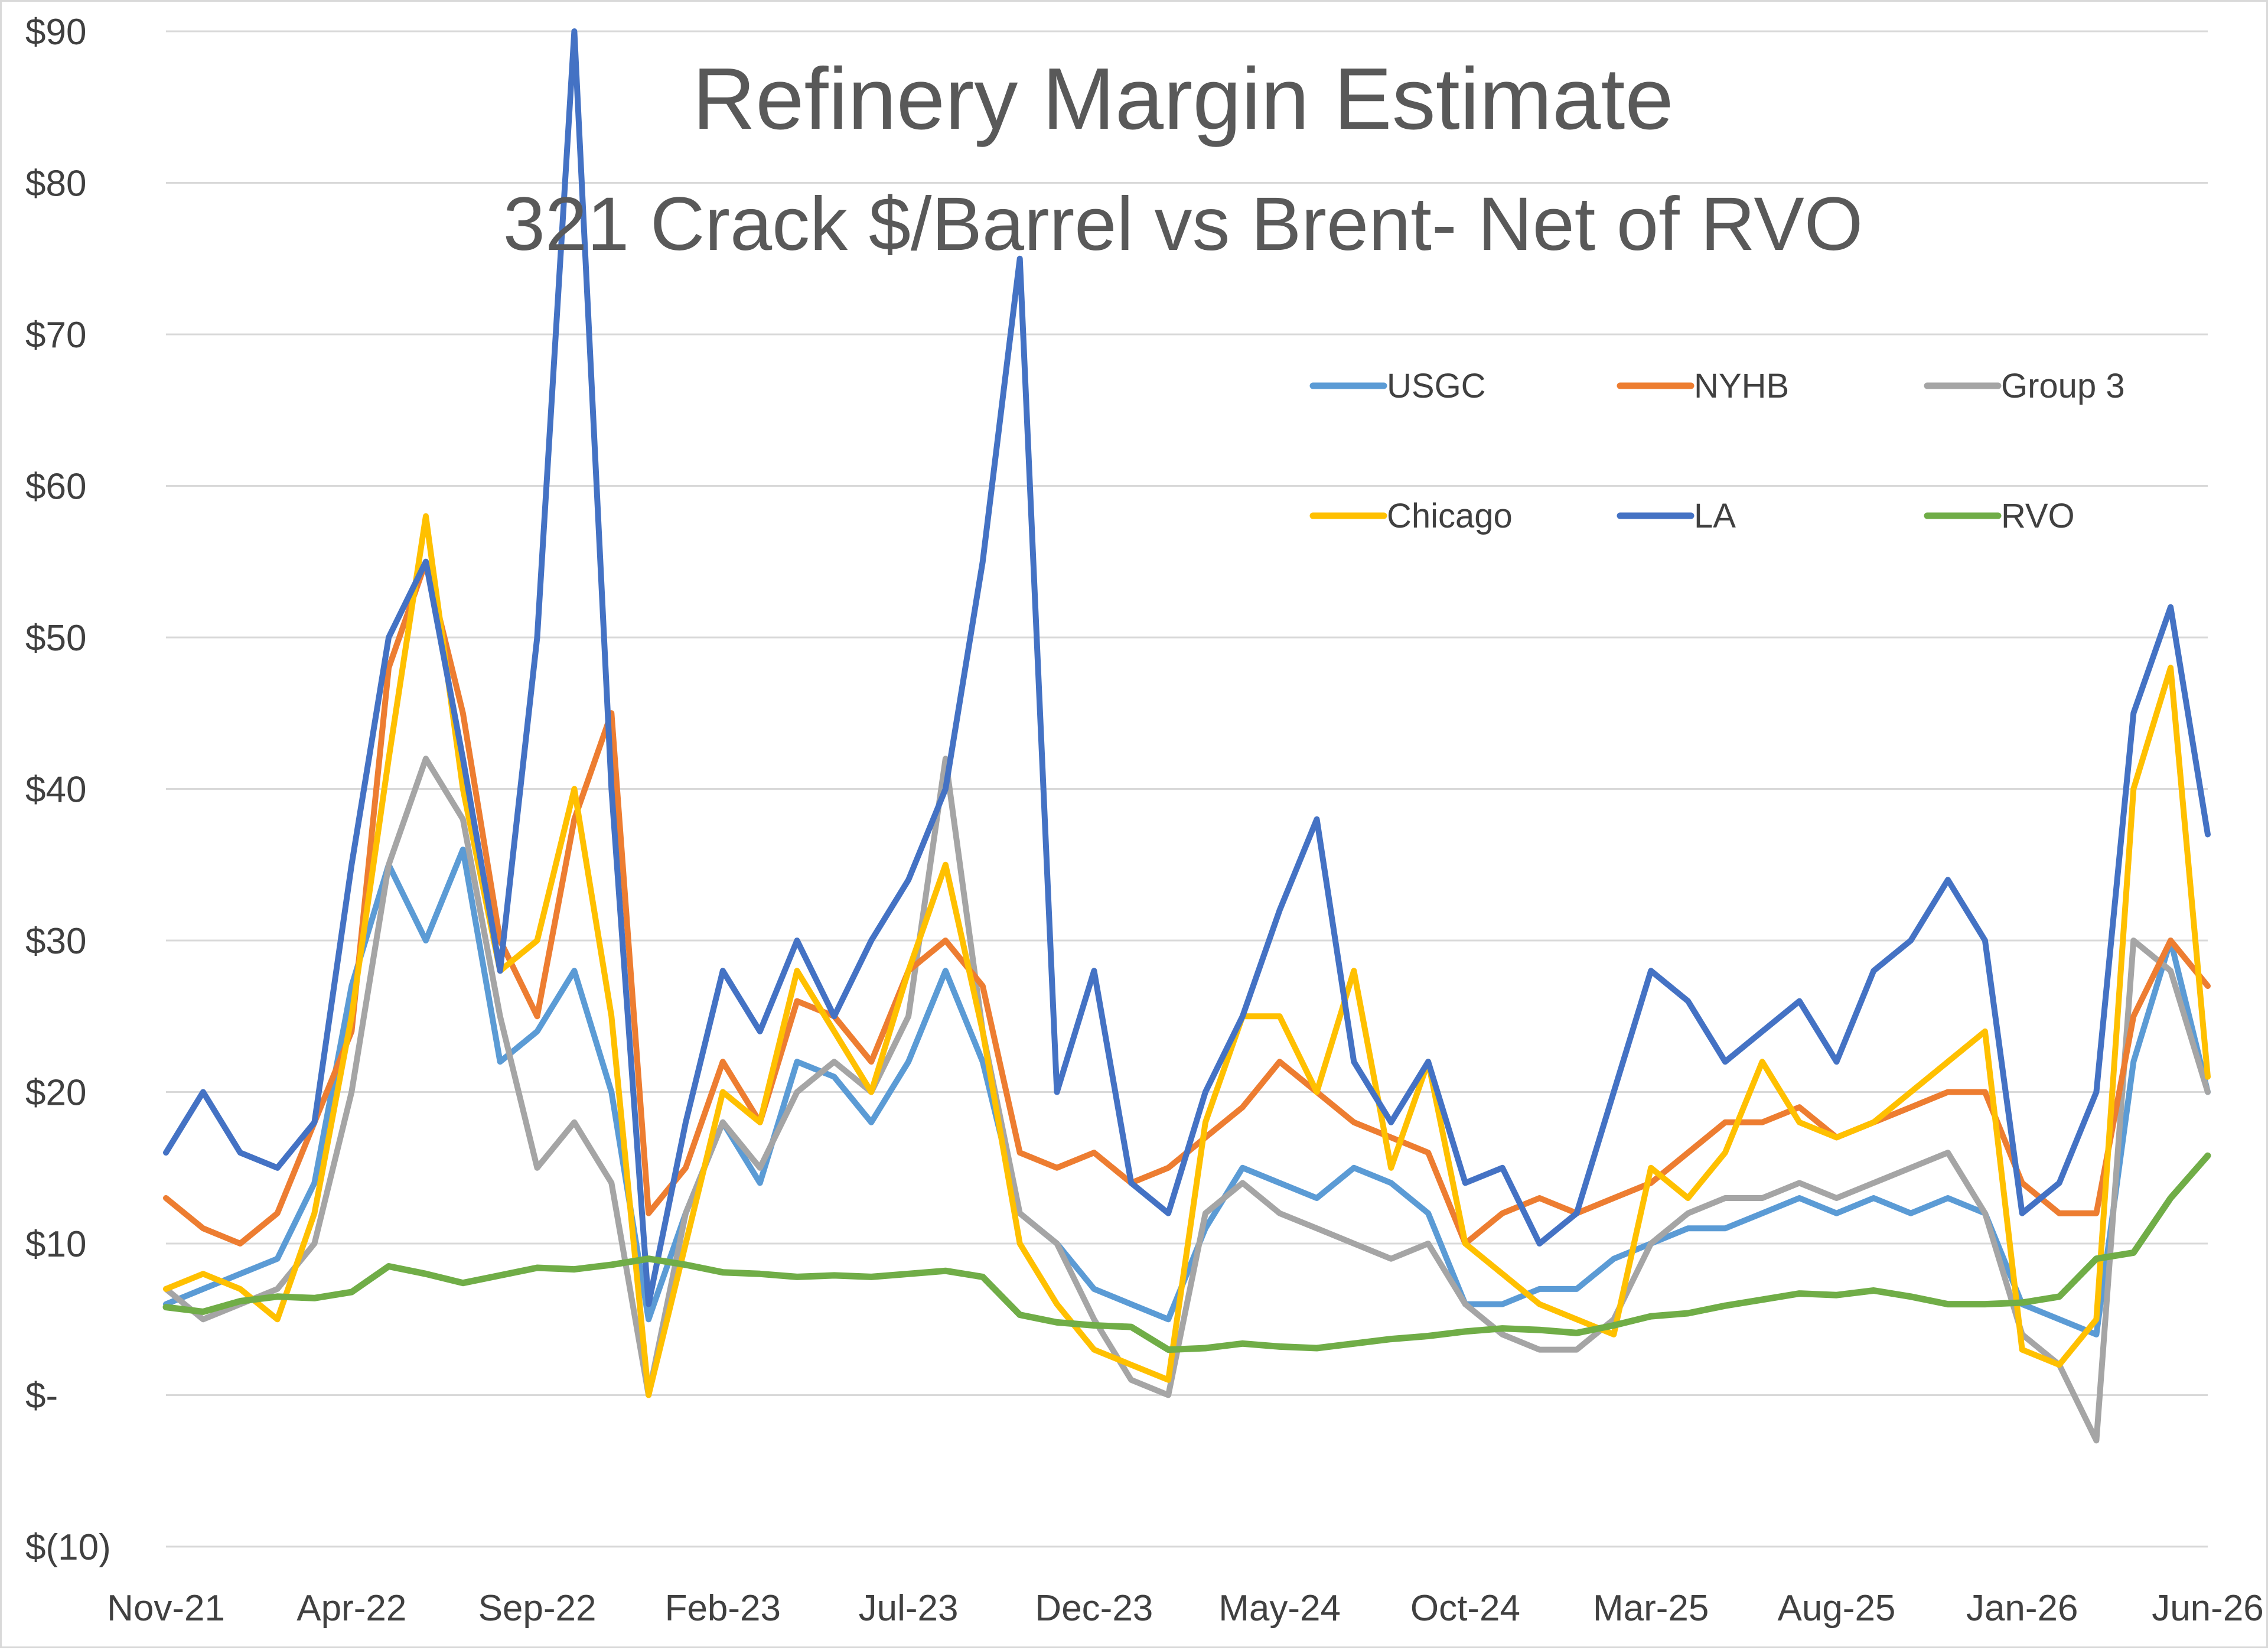  What do you see at coordinates (2063, 386) in the screenshot?
I see `legend-label: Group 3` at bounding box center [2063, 386].